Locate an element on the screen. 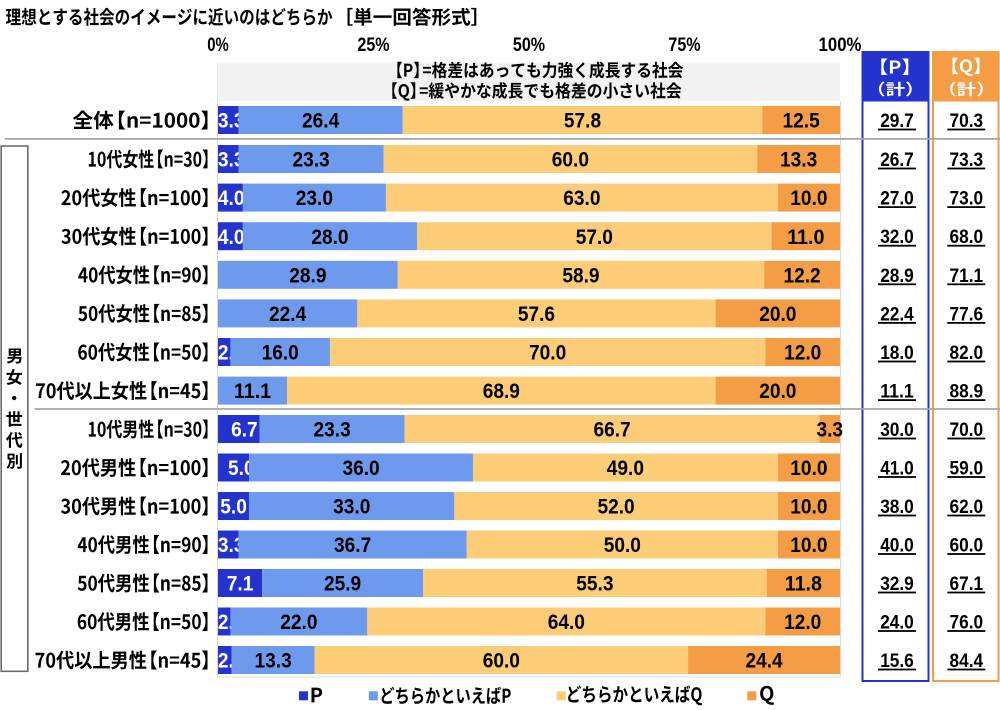 Image resolution: width=1000 pixels, height=710 pixels. svg-text: 23.0 is located at coordinates (314, 198).